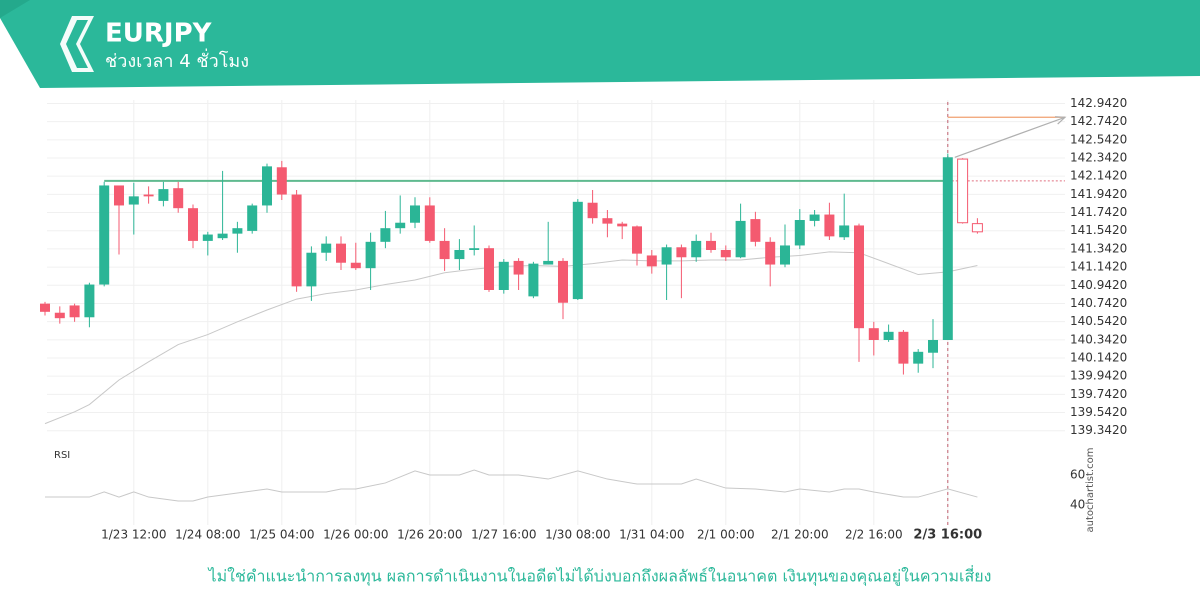 This screenshot has height=600, width=1200. What do you see at coordinates (800, 535) in the screenshot?
I see `x-tick-label: 2/1 20:00` at bounding box center [800, 535].